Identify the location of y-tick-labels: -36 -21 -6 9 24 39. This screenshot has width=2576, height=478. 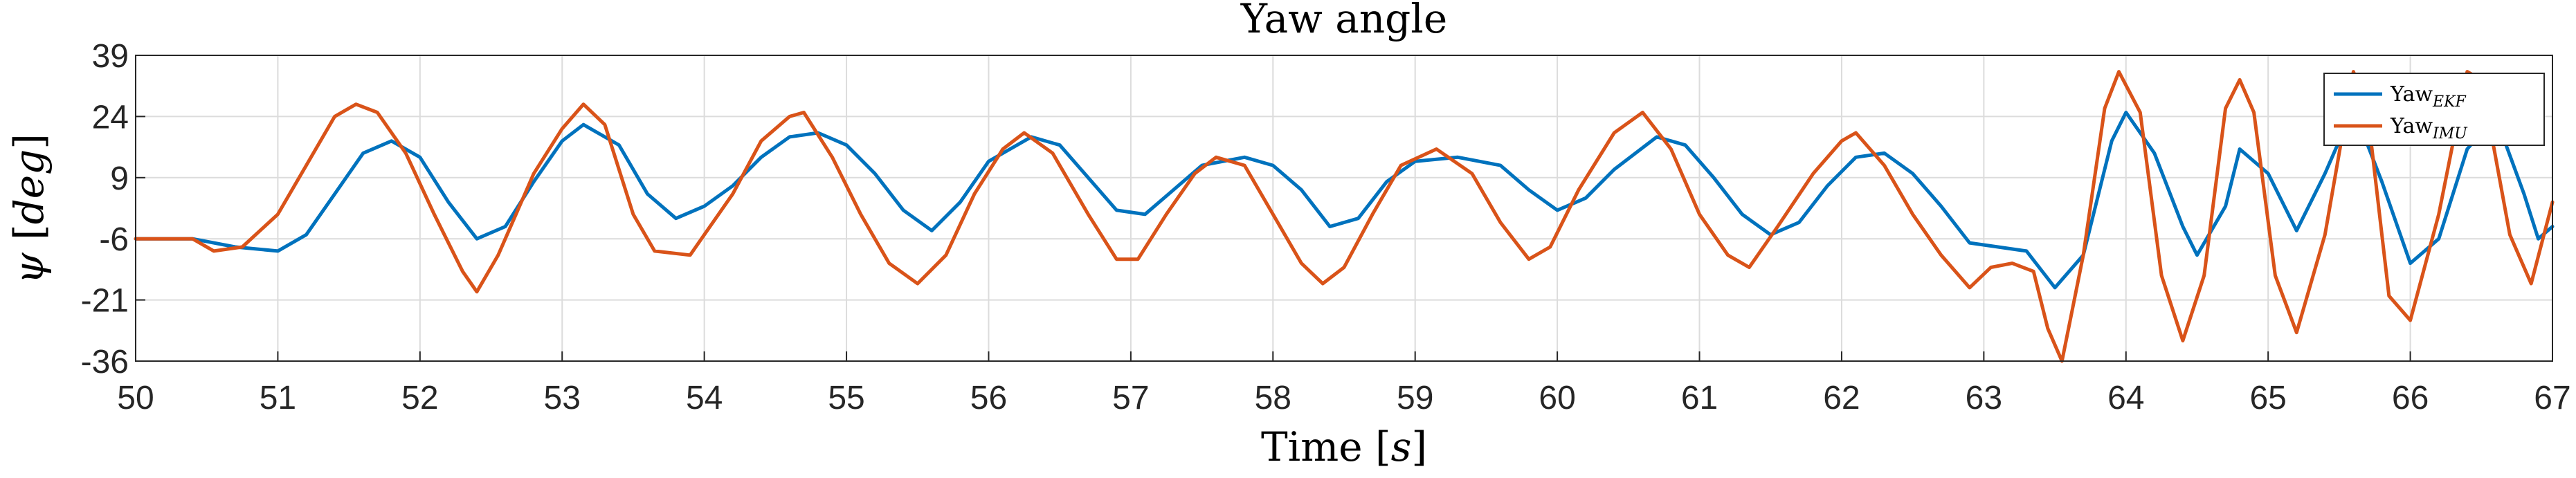
(105, 209).